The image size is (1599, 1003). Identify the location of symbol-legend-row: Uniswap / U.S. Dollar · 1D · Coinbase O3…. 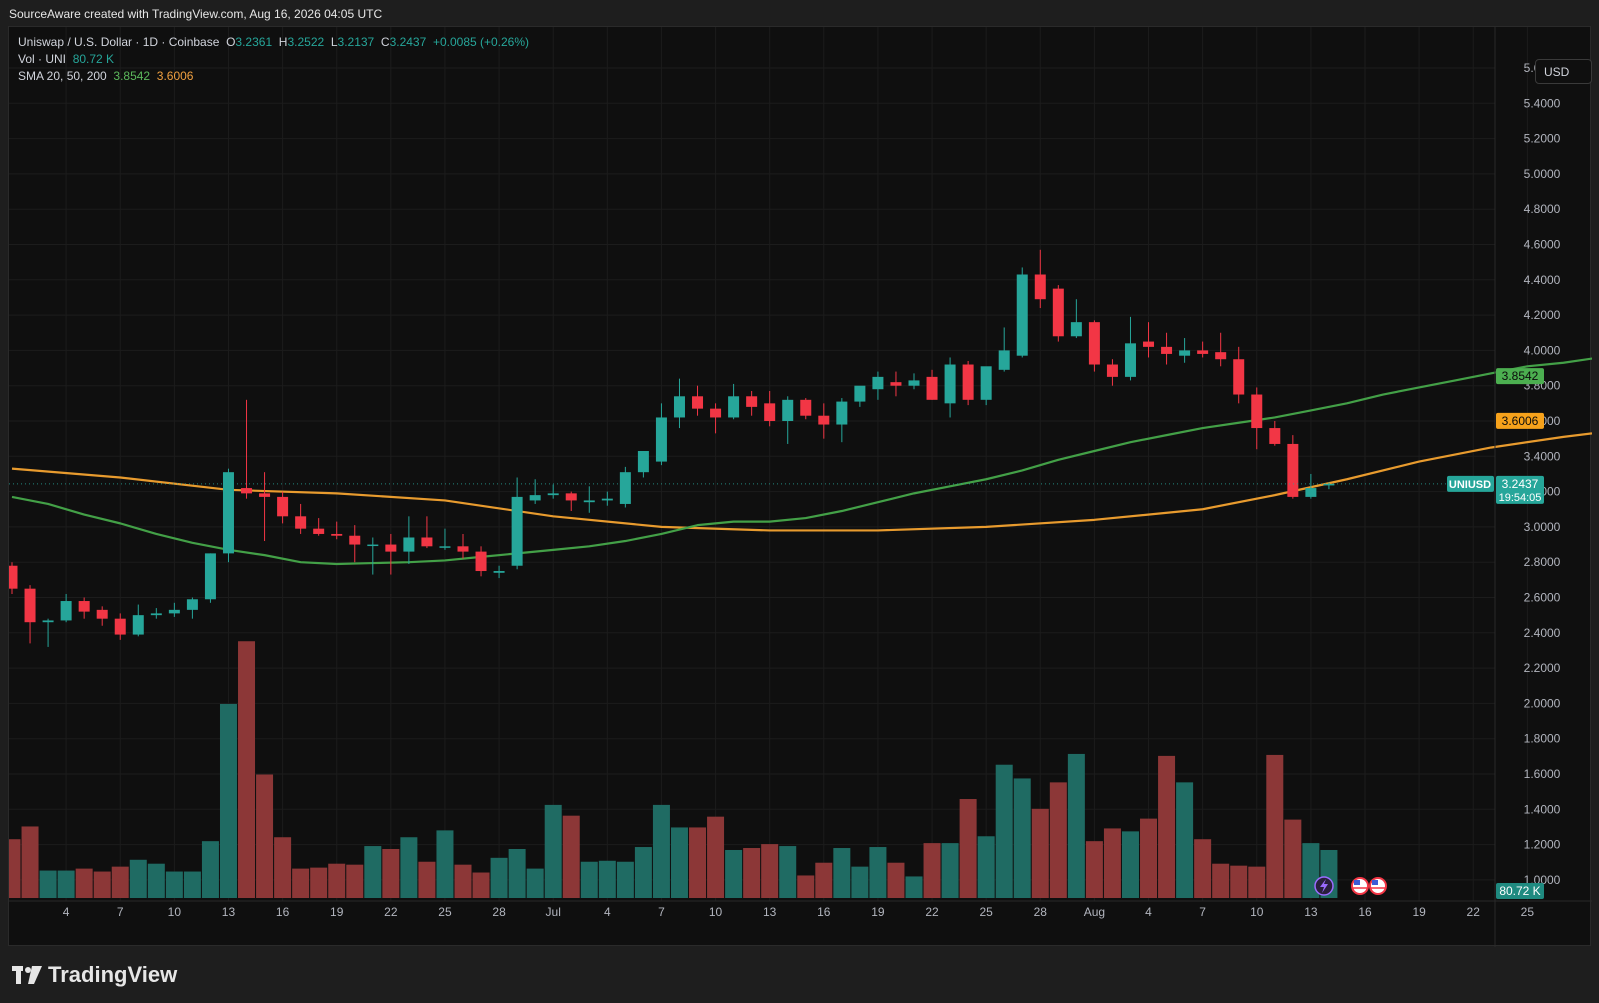
(273, 42).